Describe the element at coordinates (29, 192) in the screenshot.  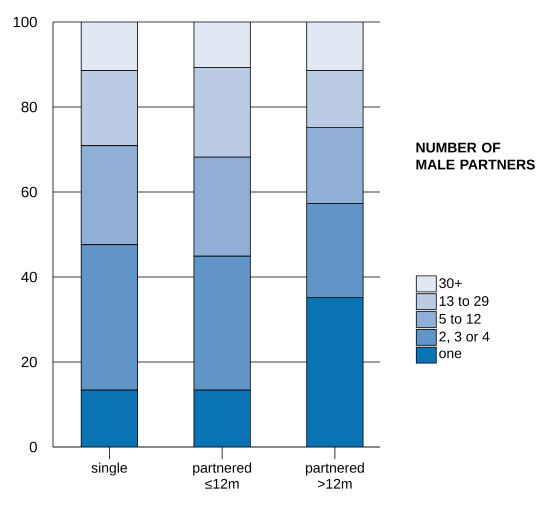
I see `y-tick-label: 60` at that location.